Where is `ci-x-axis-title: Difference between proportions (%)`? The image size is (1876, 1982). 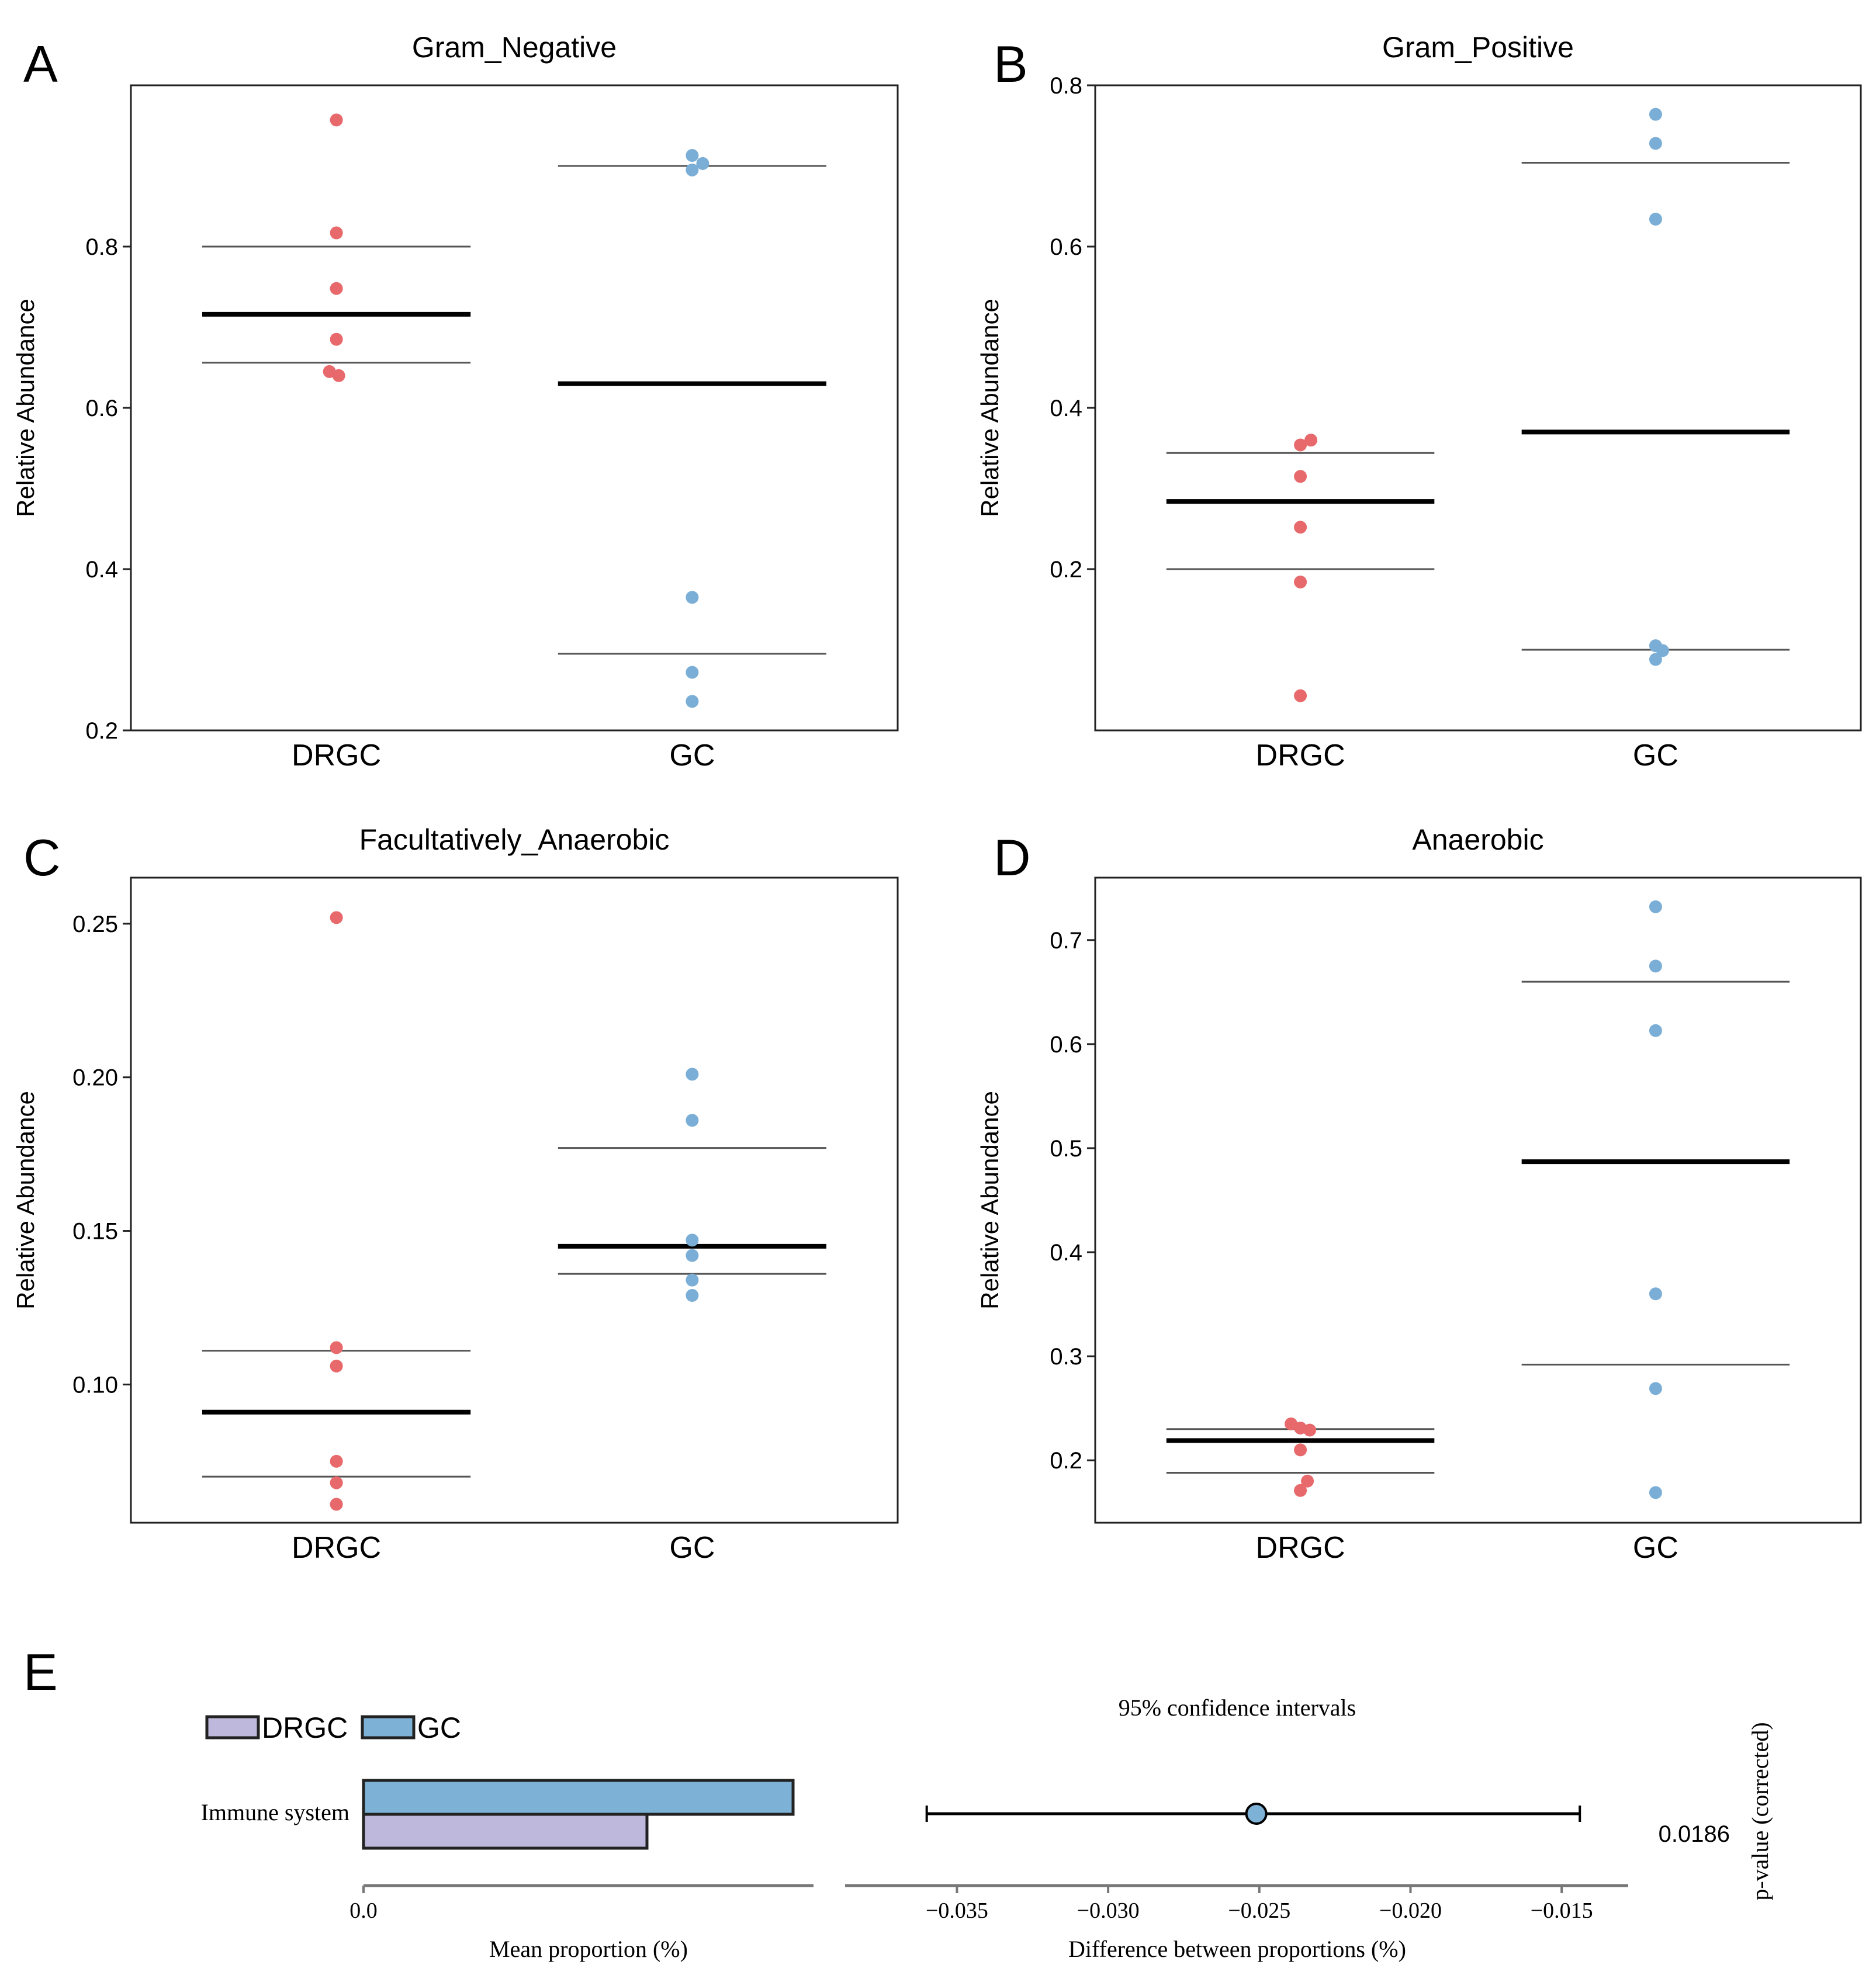 ci-x-axis-title: Difference between proportions (%) is located at coordinates (1237, 1949).